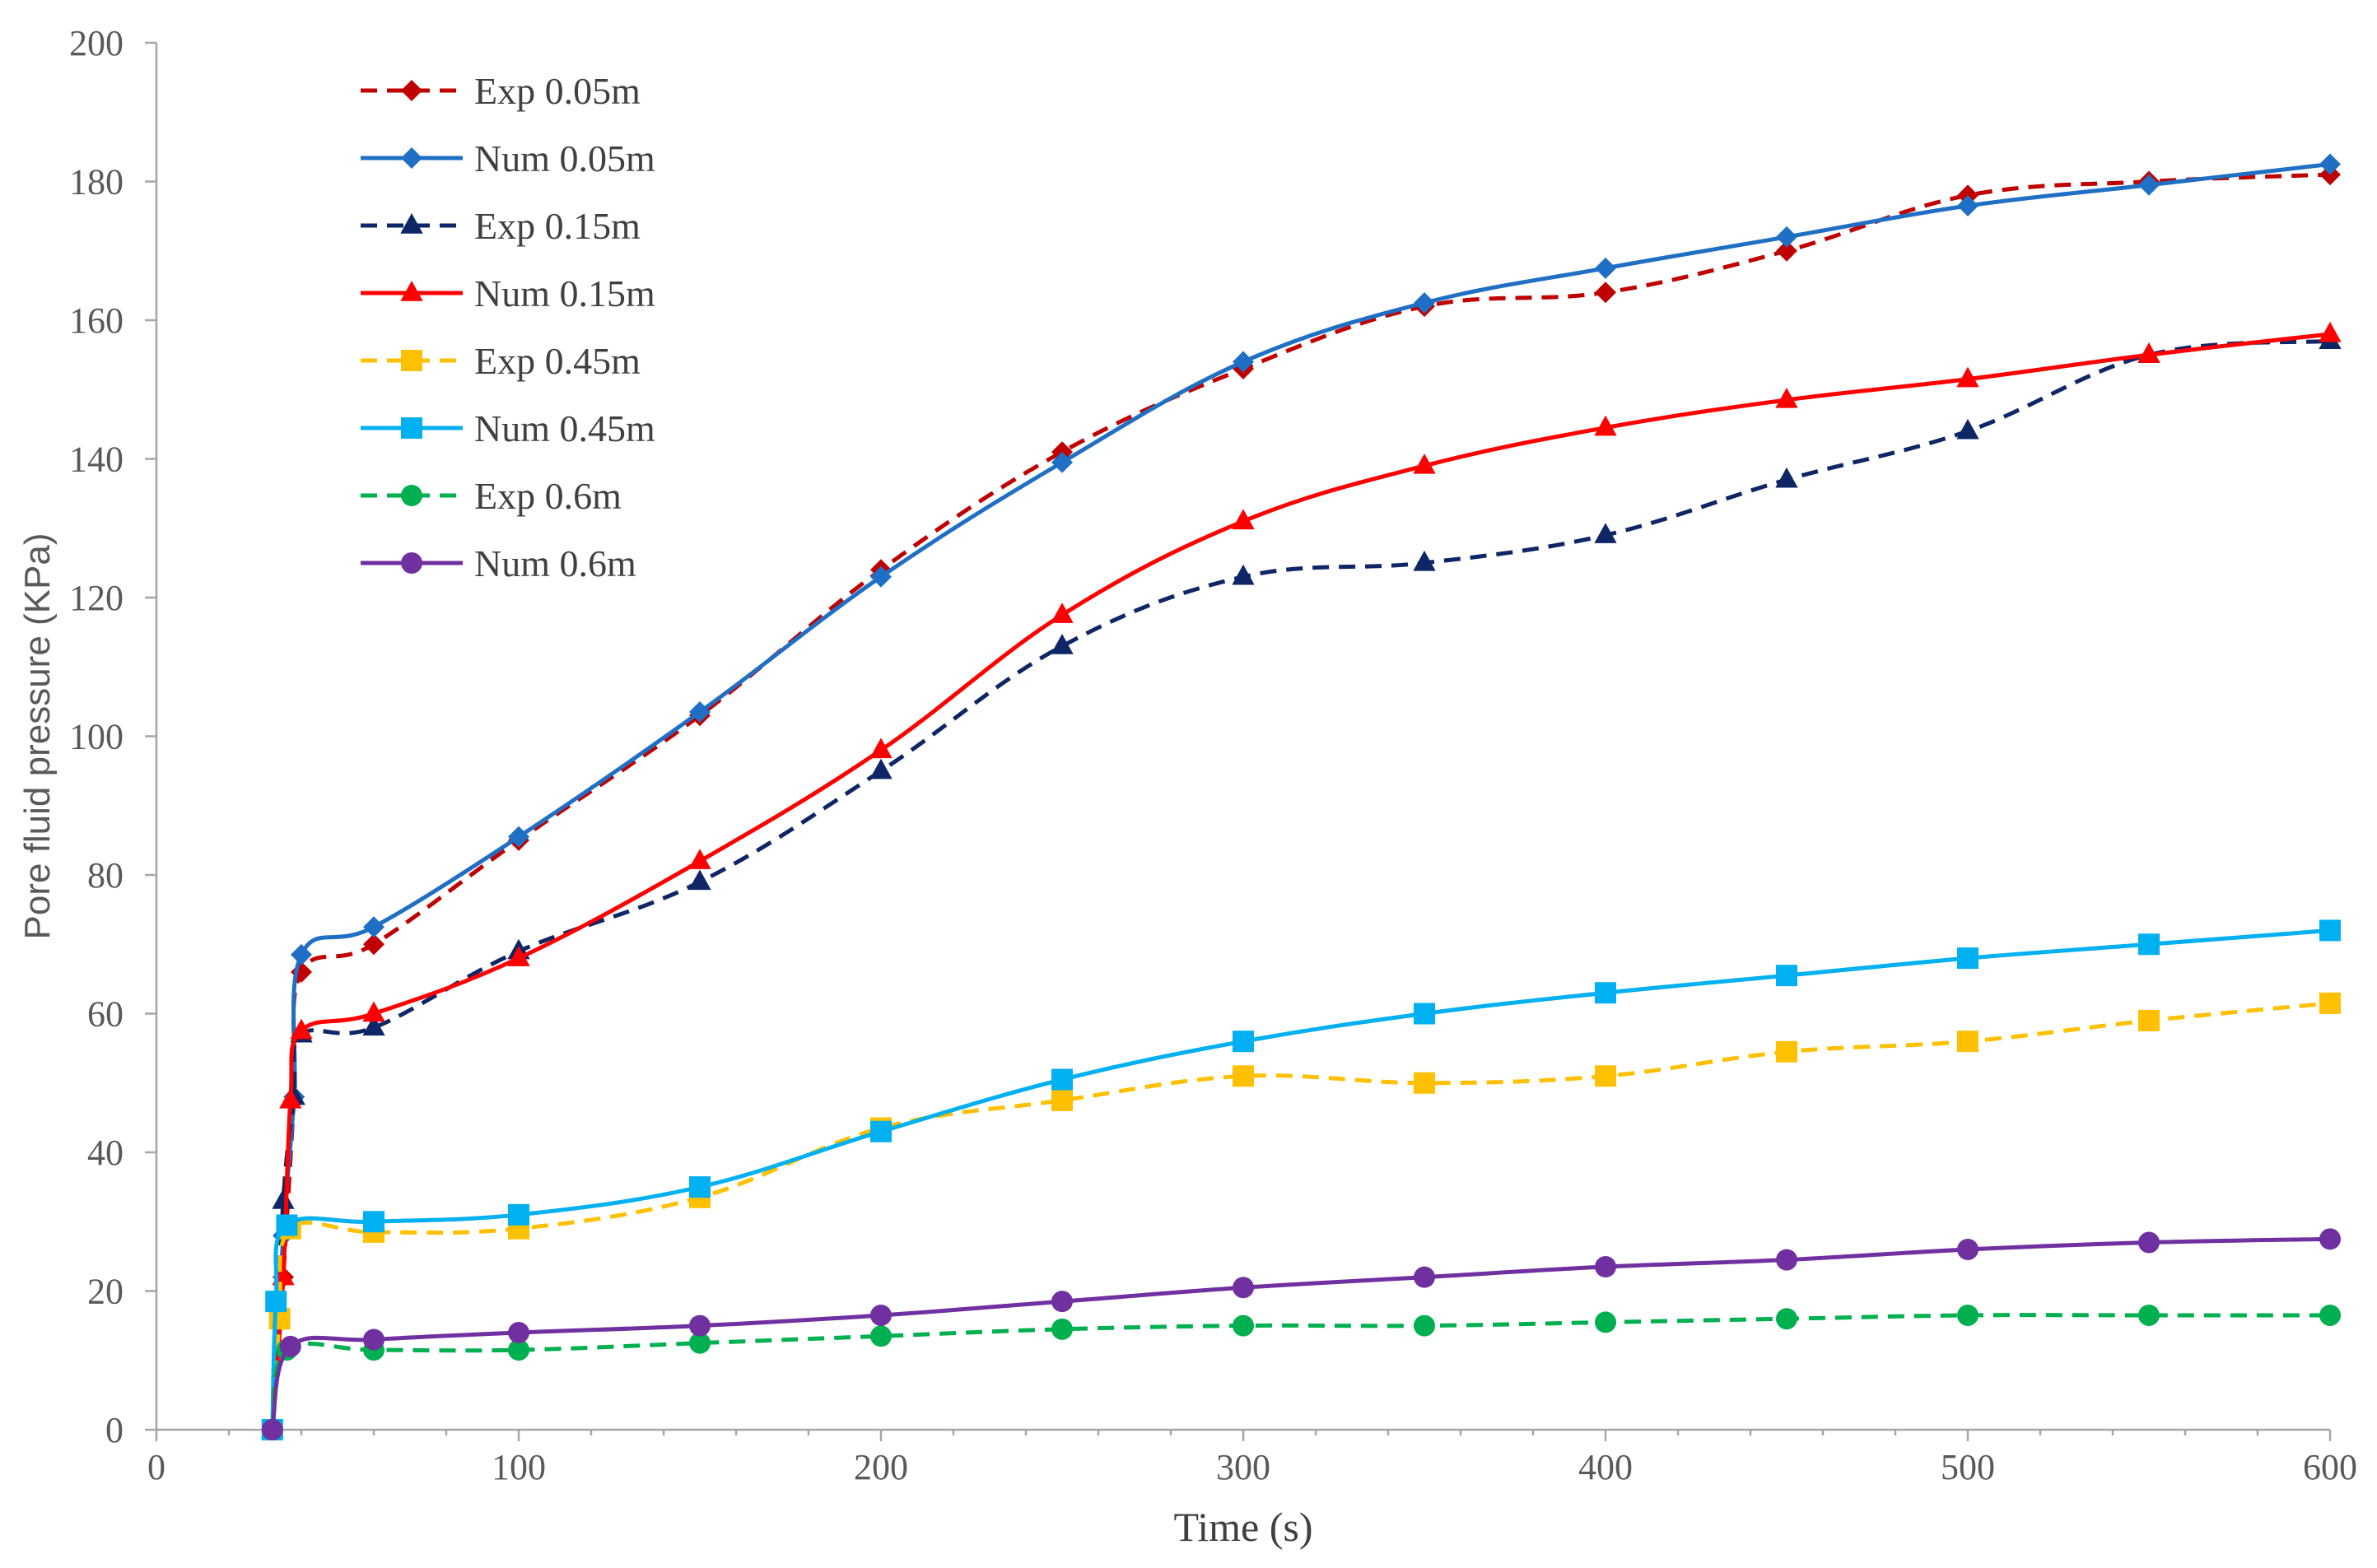  I want to click on legend-item-num-0-05m: Num 0.05m, so click(508, 158).